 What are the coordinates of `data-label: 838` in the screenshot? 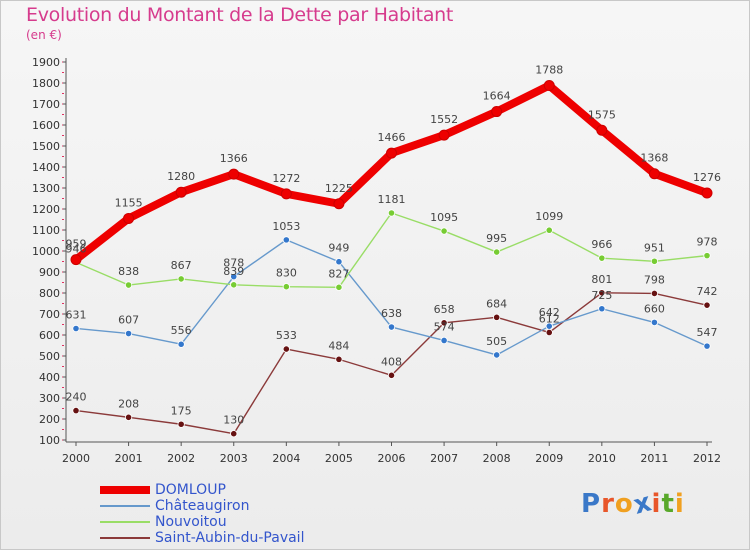 It's located at (128, 271).